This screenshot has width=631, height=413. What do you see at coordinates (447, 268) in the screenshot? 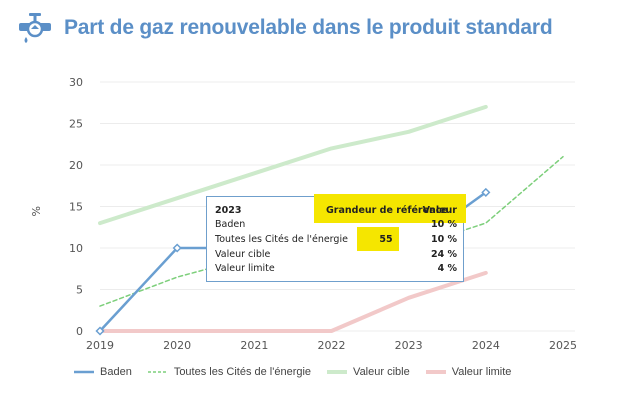
I see `tooltip-row-value: 4 %` at bounding box center [447, 268].